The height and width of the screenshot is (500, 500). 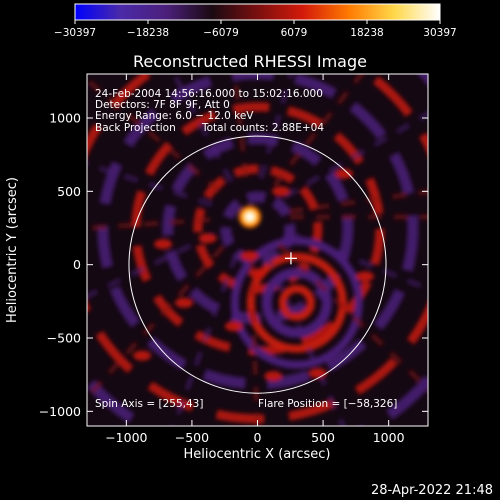 I want to click on annotation-detectors: Detectors: 7F 8F 9F, Att 0, so click(x=162, y=105).